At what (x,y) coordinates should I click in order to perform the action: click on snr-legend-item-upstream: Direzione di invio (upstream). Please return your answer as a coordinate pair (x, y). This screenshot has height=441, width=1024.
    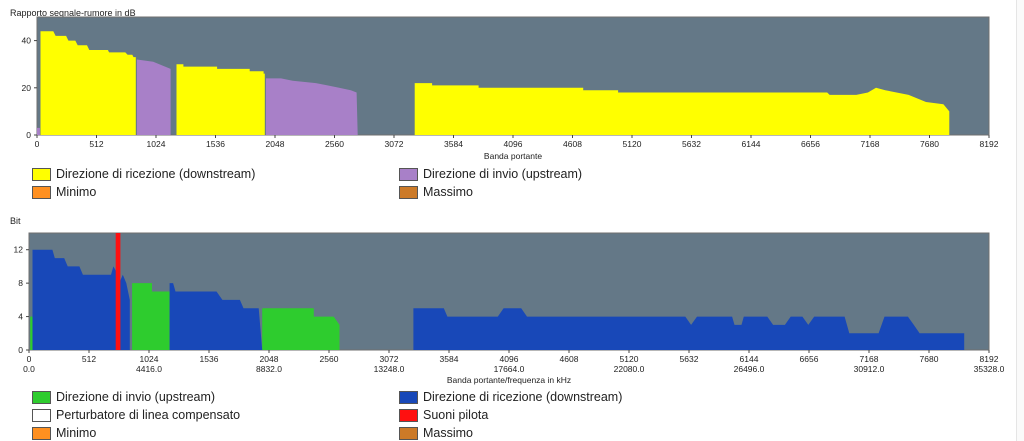
    Looking at the image, I should click on (490, 174).